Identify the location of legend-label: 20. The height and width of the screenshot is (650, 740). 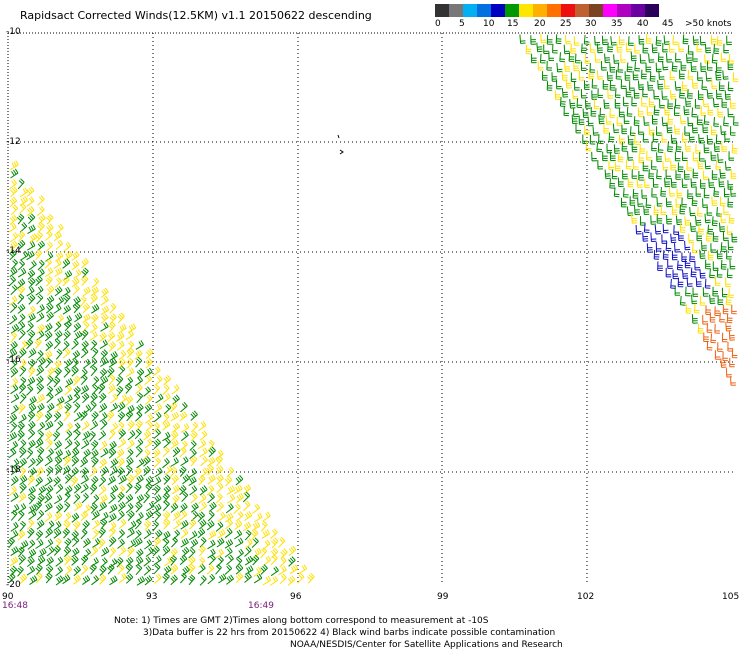
(540, 24).